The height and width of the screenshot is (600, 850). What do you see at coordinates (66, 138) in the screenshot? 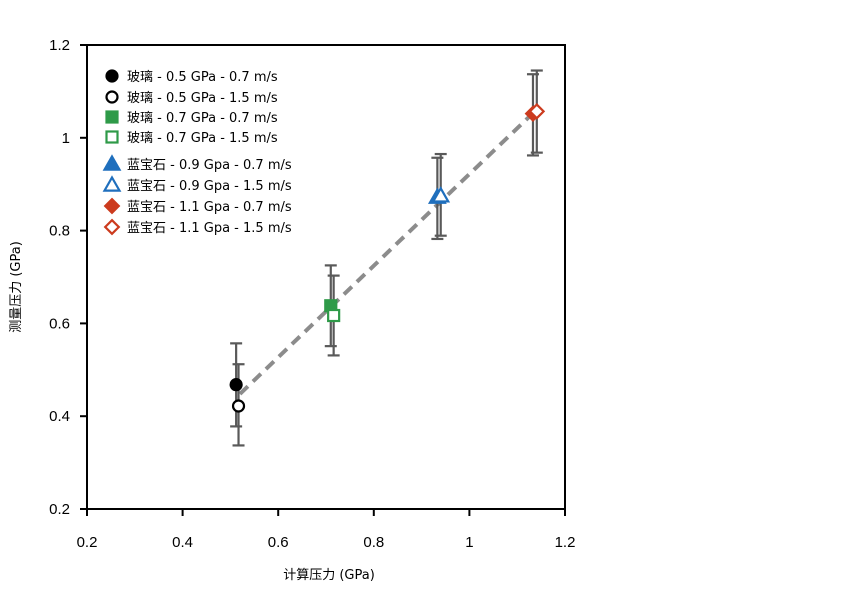
I see `y-tick-label: 1` at bounding box center [66, 138].